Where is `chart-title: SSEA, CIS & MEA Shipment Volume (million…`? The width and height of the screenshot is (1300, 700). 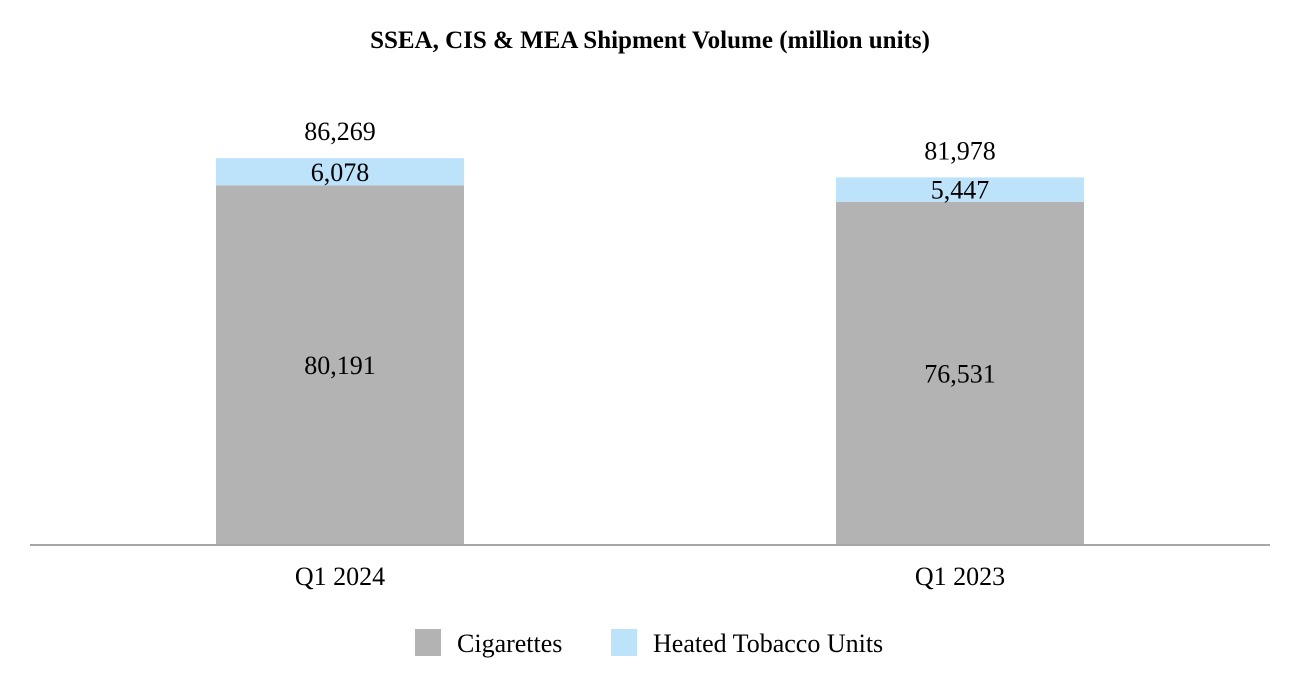
chart-title: SSEA, CIS & MEA Shipment Volume (million… is located at coordinates (650, 40).